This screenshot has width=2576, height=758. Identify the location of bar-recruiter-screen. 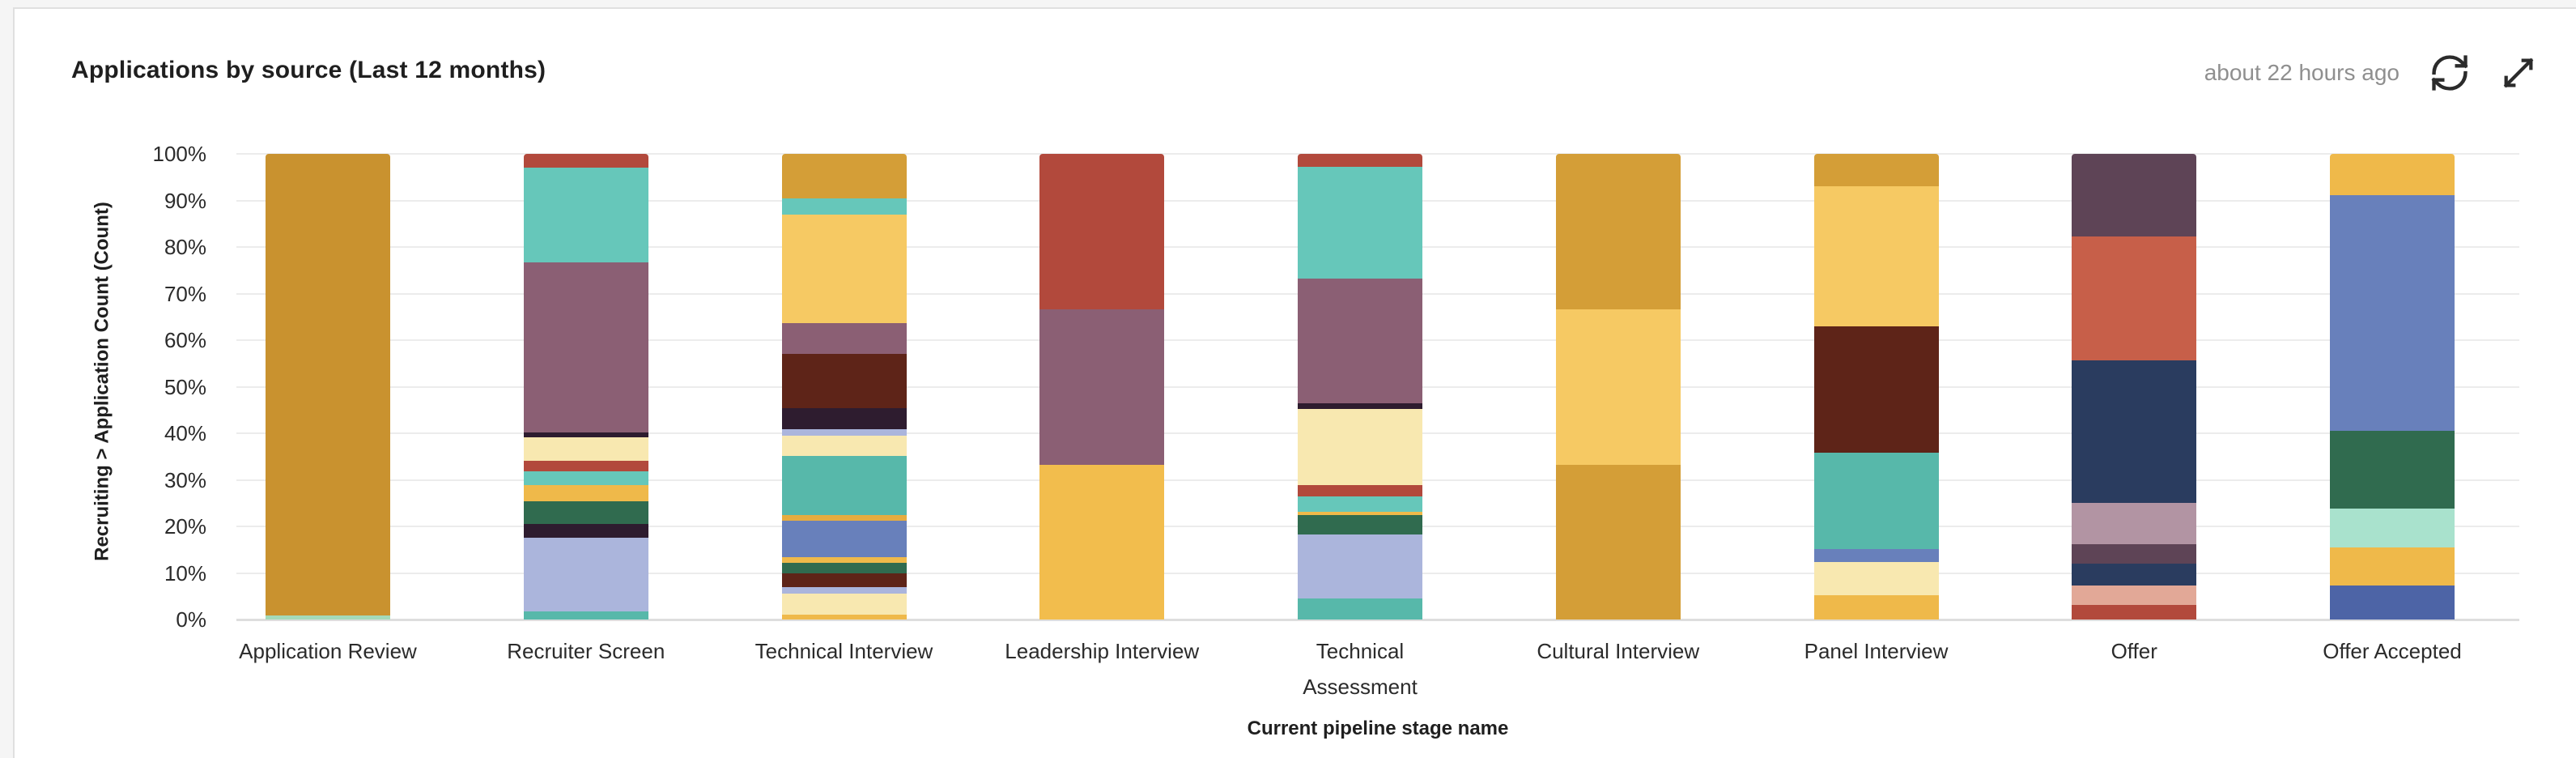
(586, 387).